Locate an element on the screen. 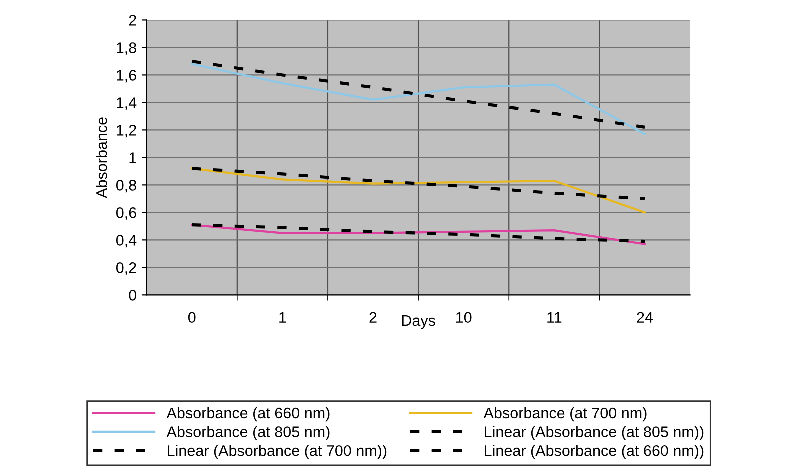 This screenshot has width=798, height=470. y-tick-label: 1,8 is located at coordinates (126, 49).